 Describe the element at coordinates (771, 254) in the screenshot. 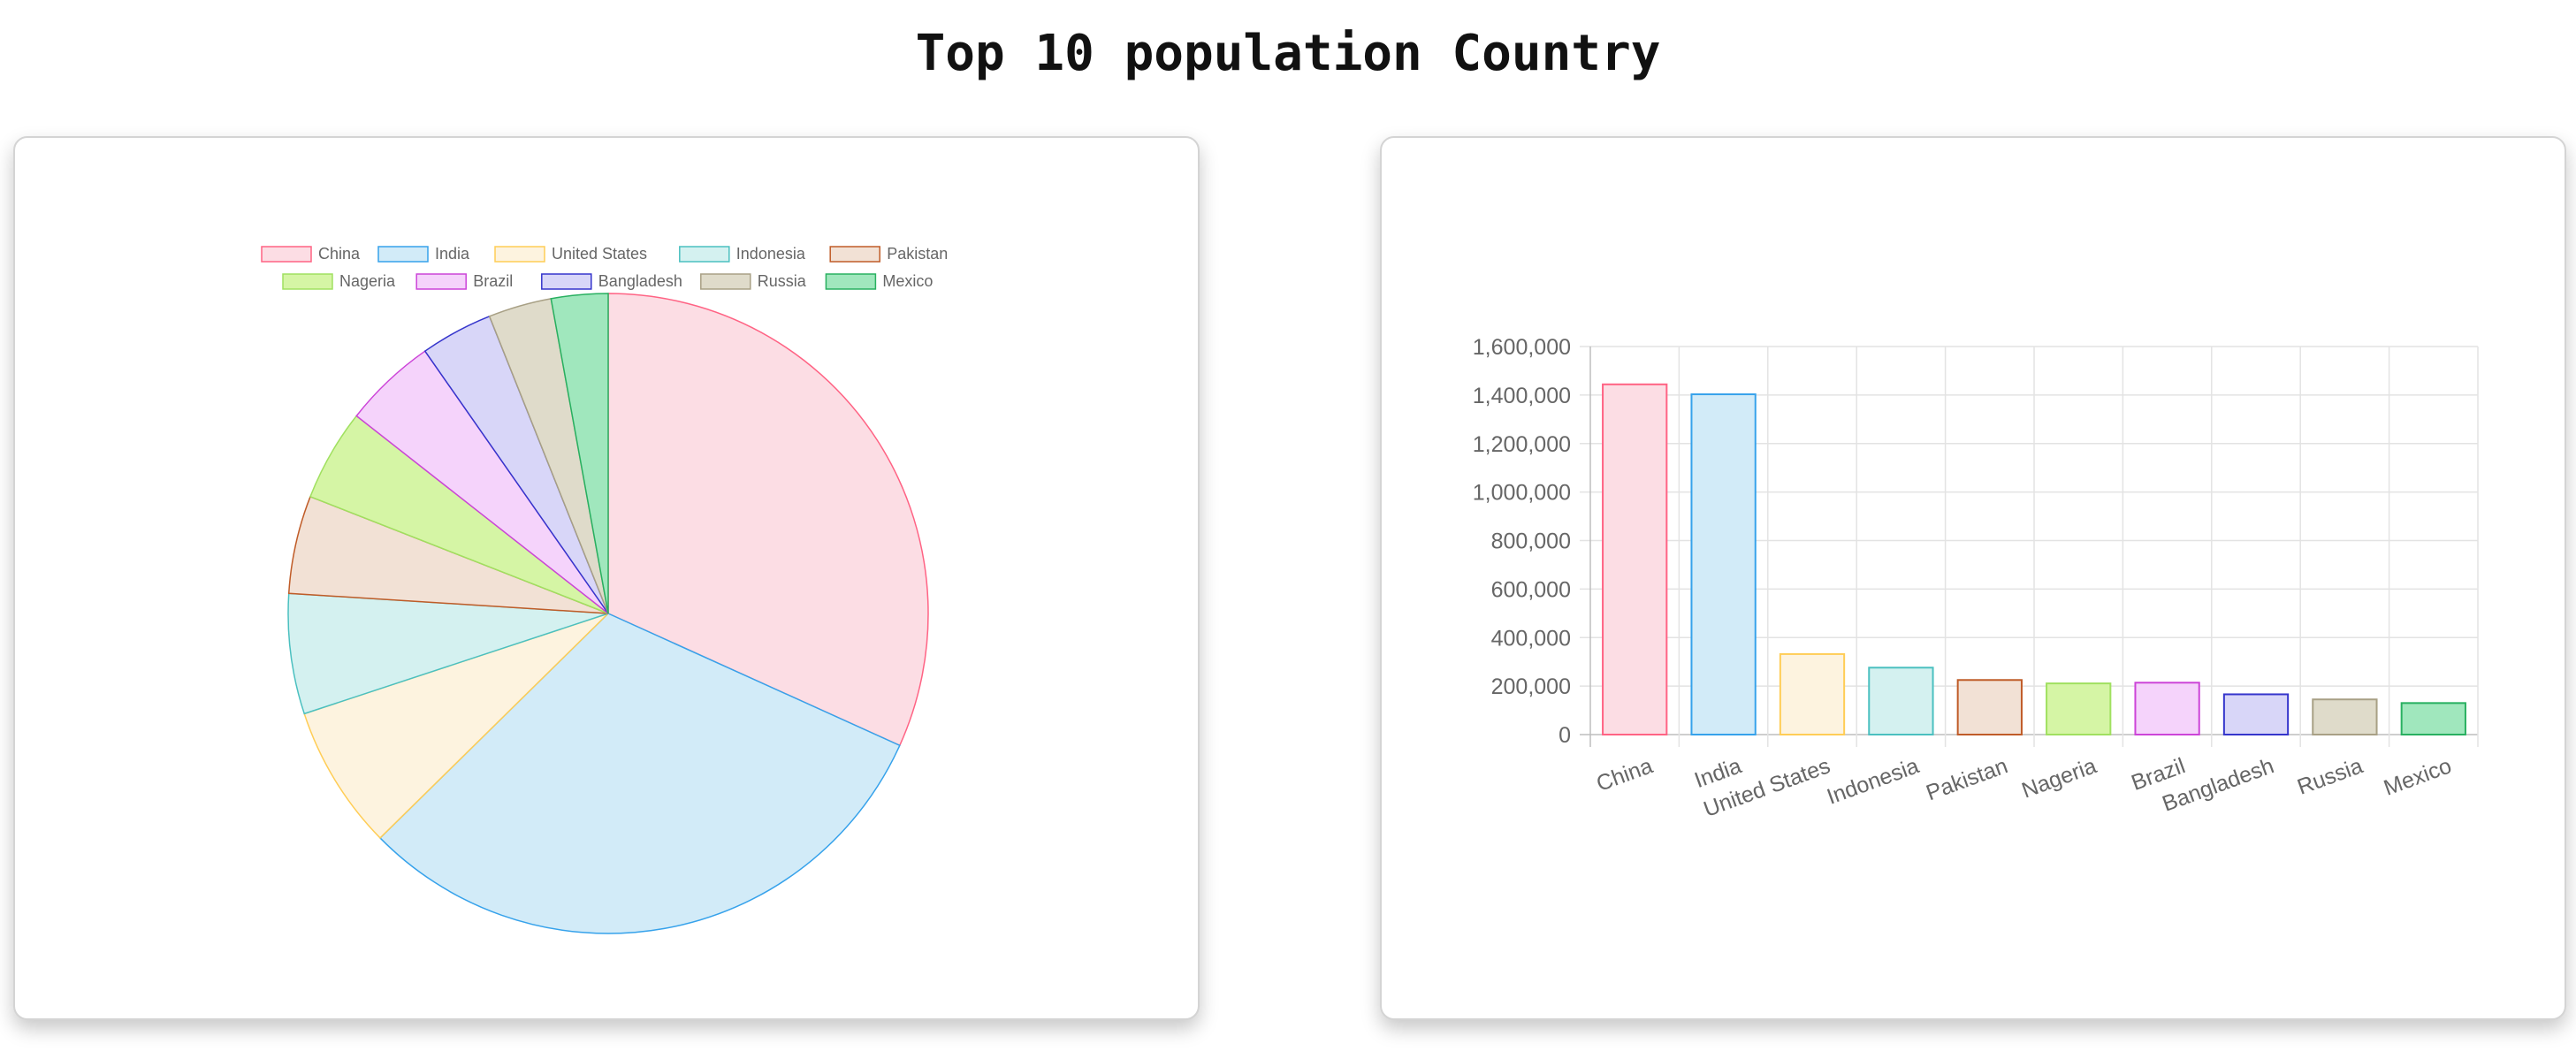

I see `legend-label: Indonesia` at that location.